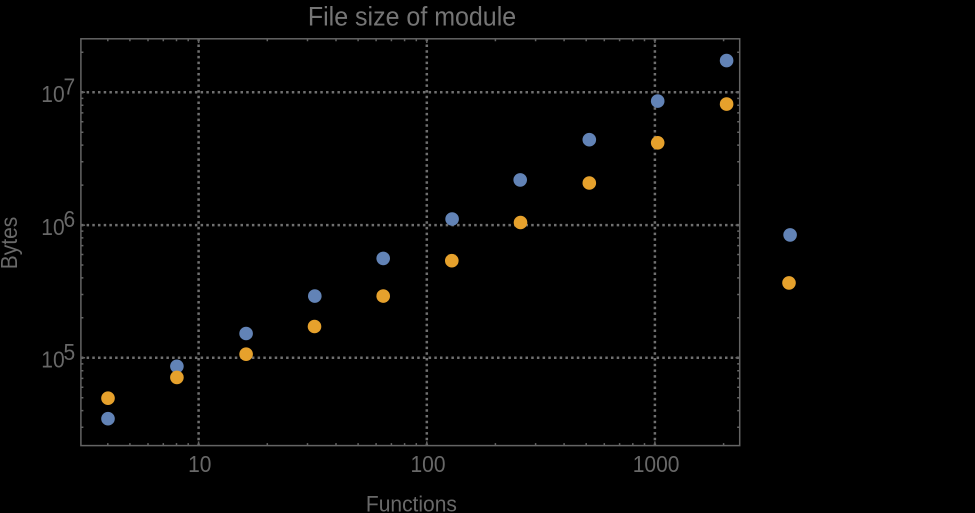 This screenshot has height=513, width=975. Describe the element at coordinates (70, 219) in the screenshot. I see `svg-text: 6` at that location.